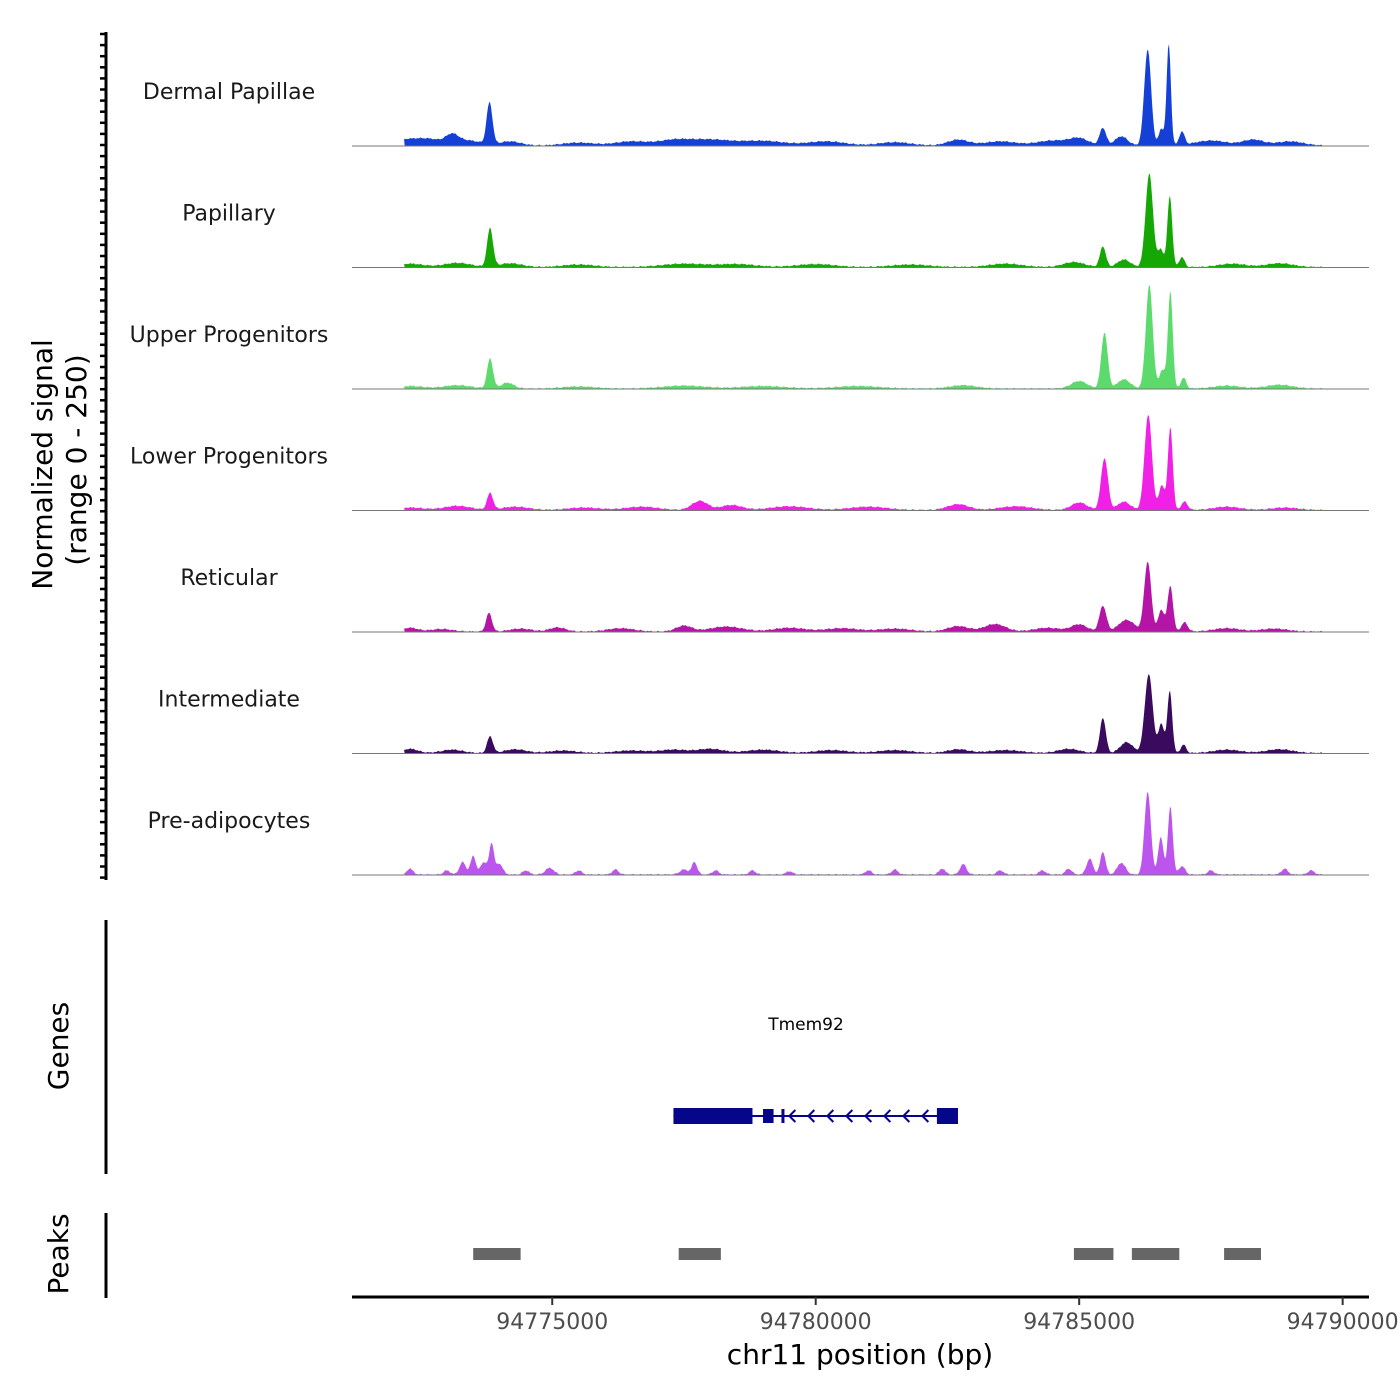  I want to click on track-label: Papillary, so click(229, 214).